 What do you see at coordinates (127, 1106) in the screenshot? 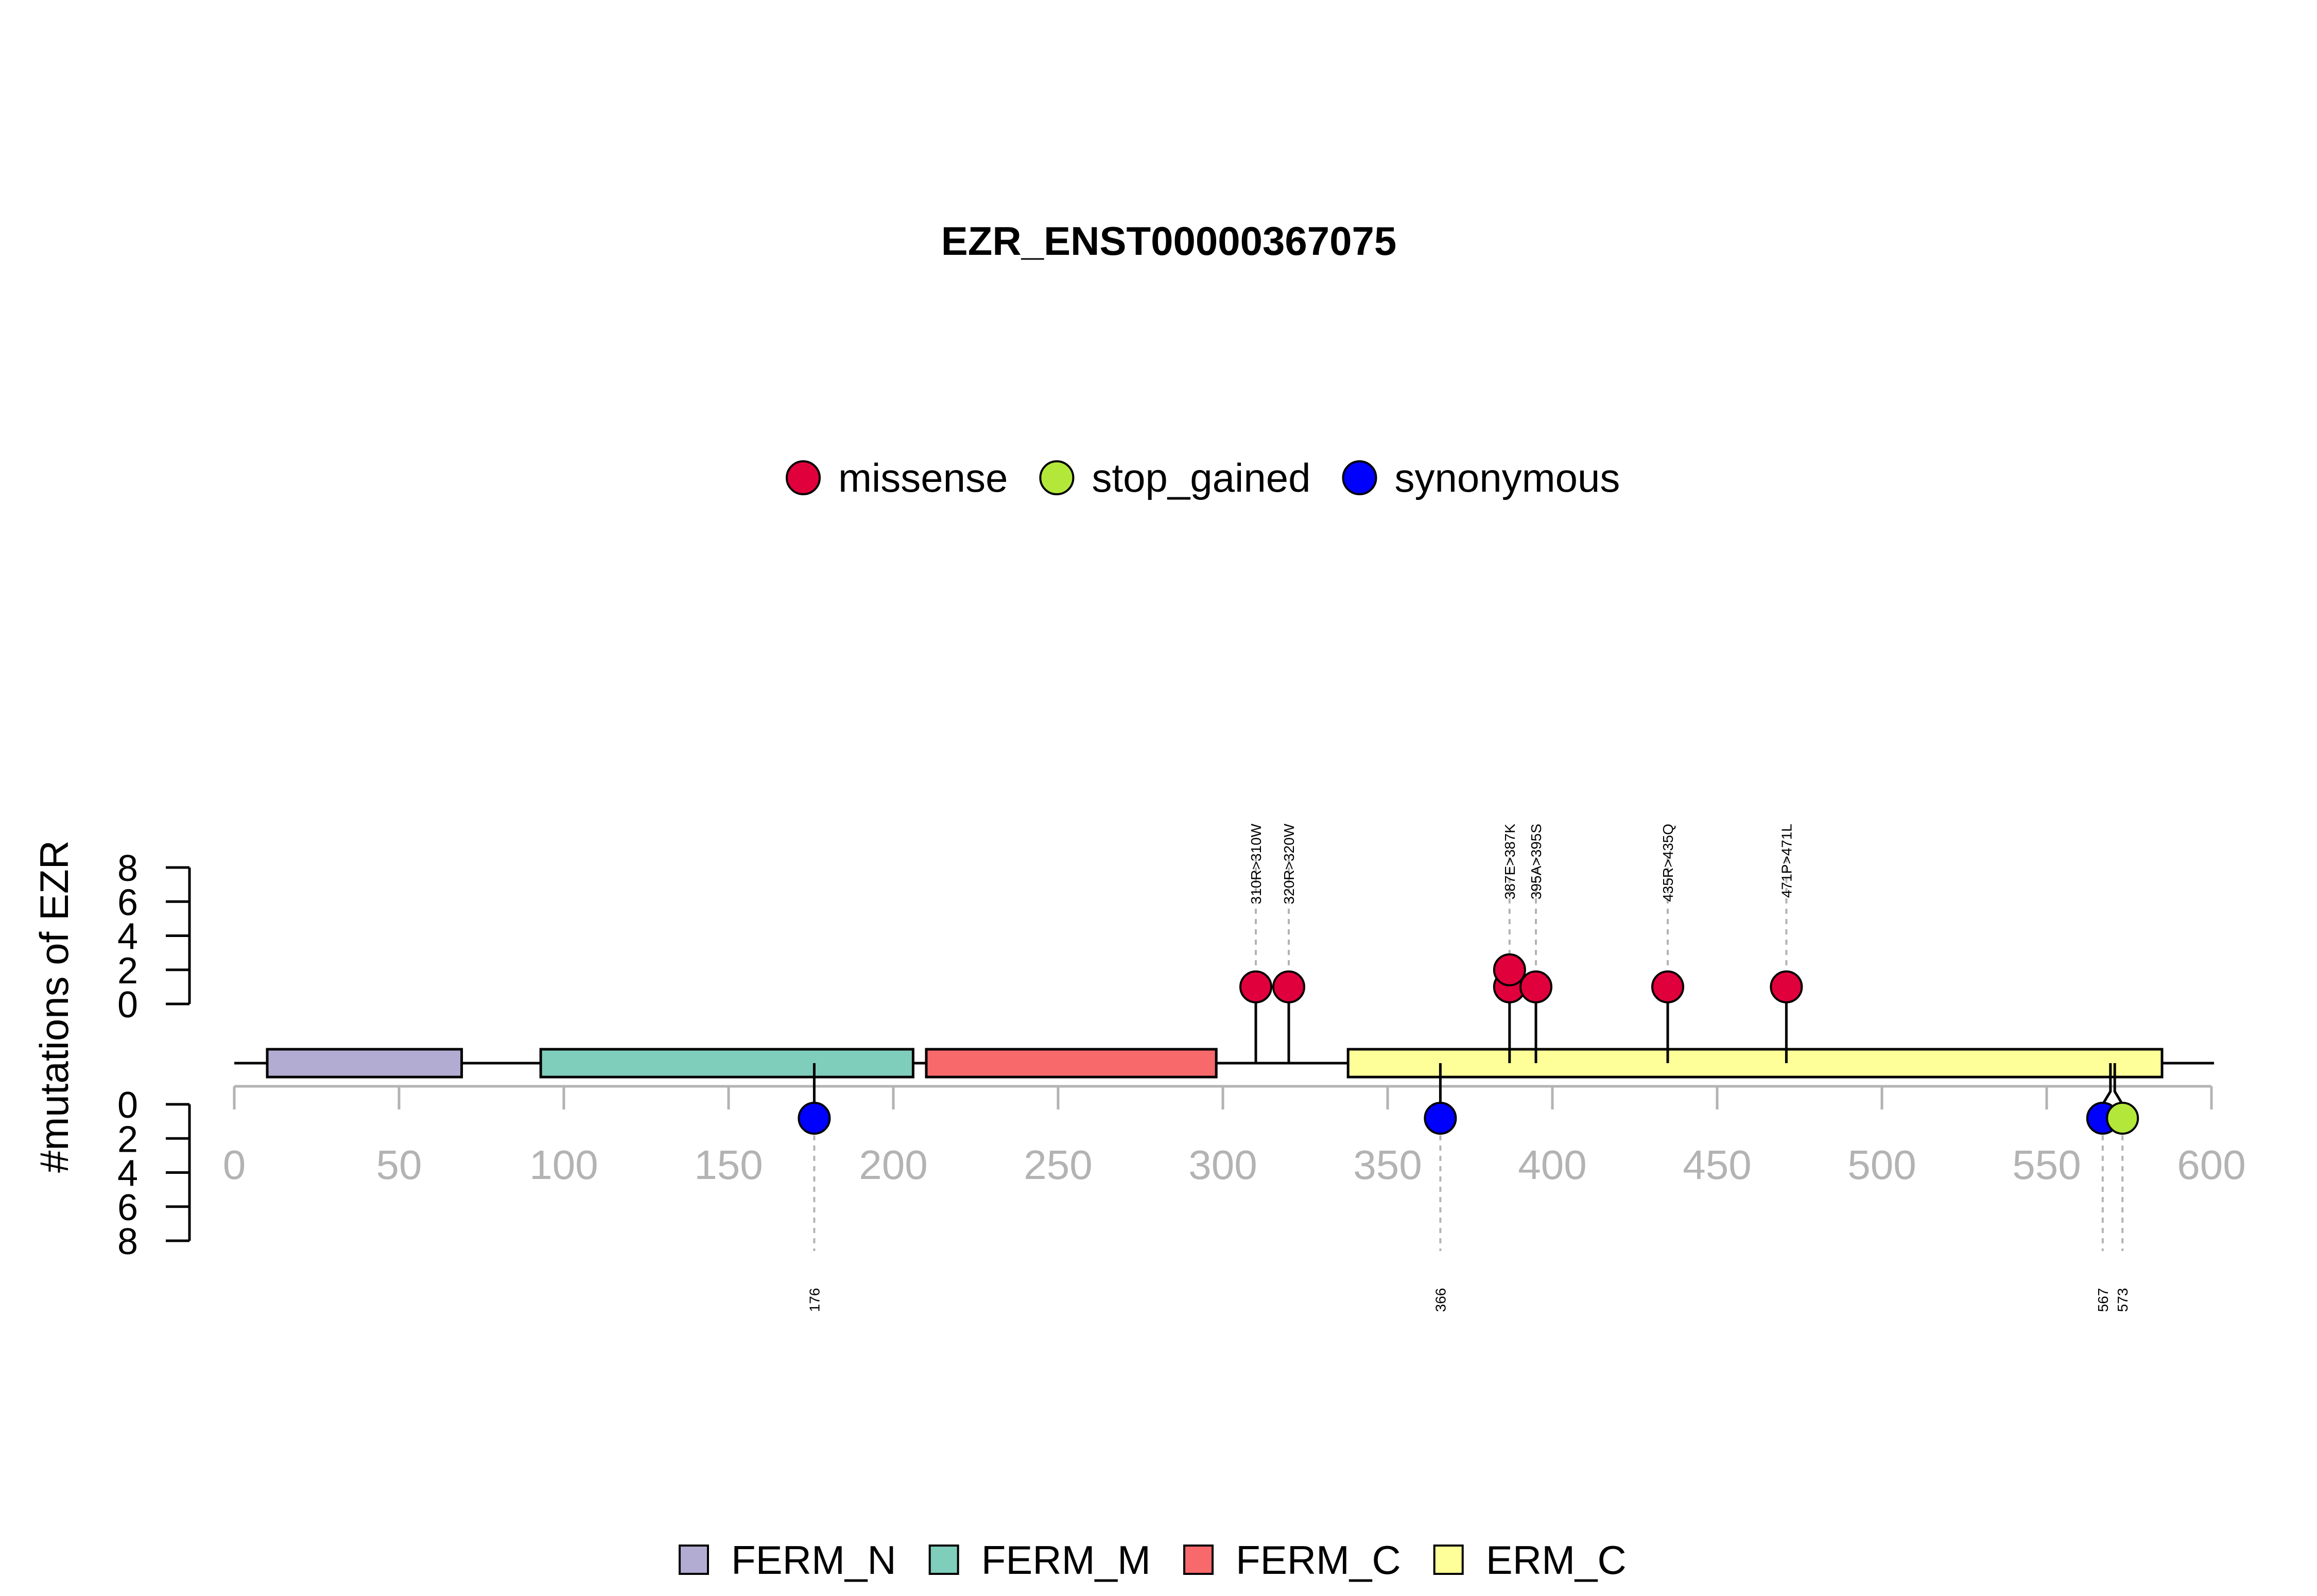
I see `y-tick-label-bottom-0: 0` at bounding box center [127, 1106].